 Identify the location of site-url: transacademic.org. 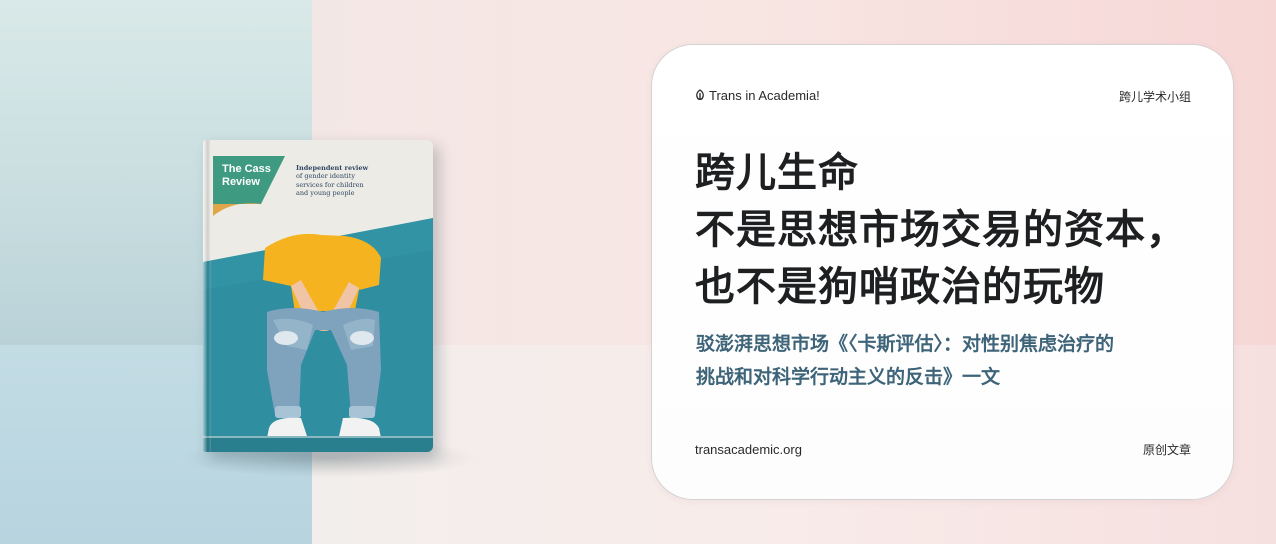
(748, 449).